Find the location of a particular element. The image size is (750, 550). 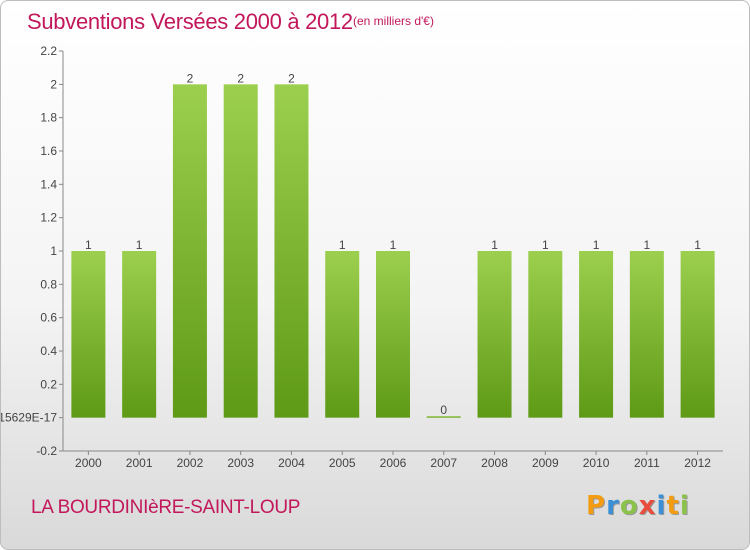

x-tick-label: 2010 is located at coordinates (596, 463).